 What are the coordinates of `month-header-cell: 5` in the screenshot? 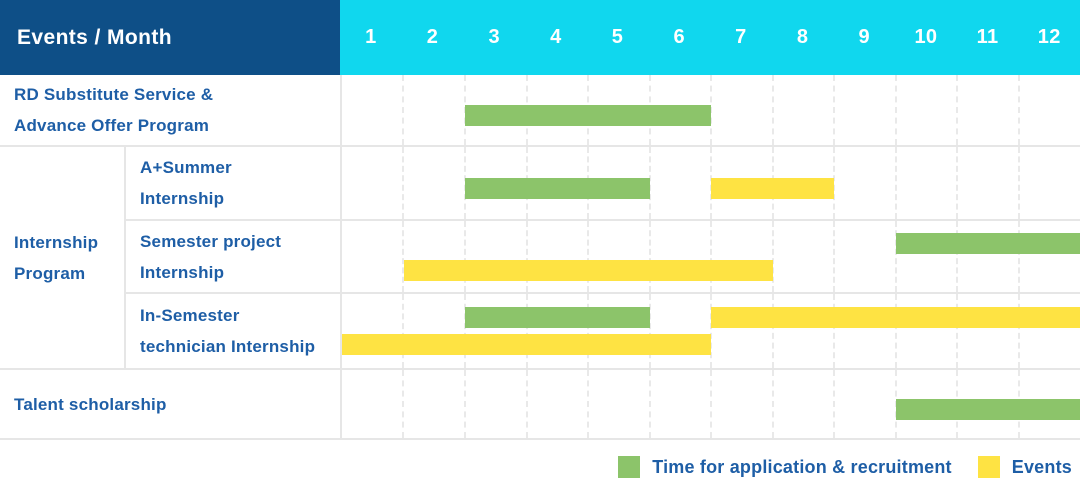 It's located at (617, 37).